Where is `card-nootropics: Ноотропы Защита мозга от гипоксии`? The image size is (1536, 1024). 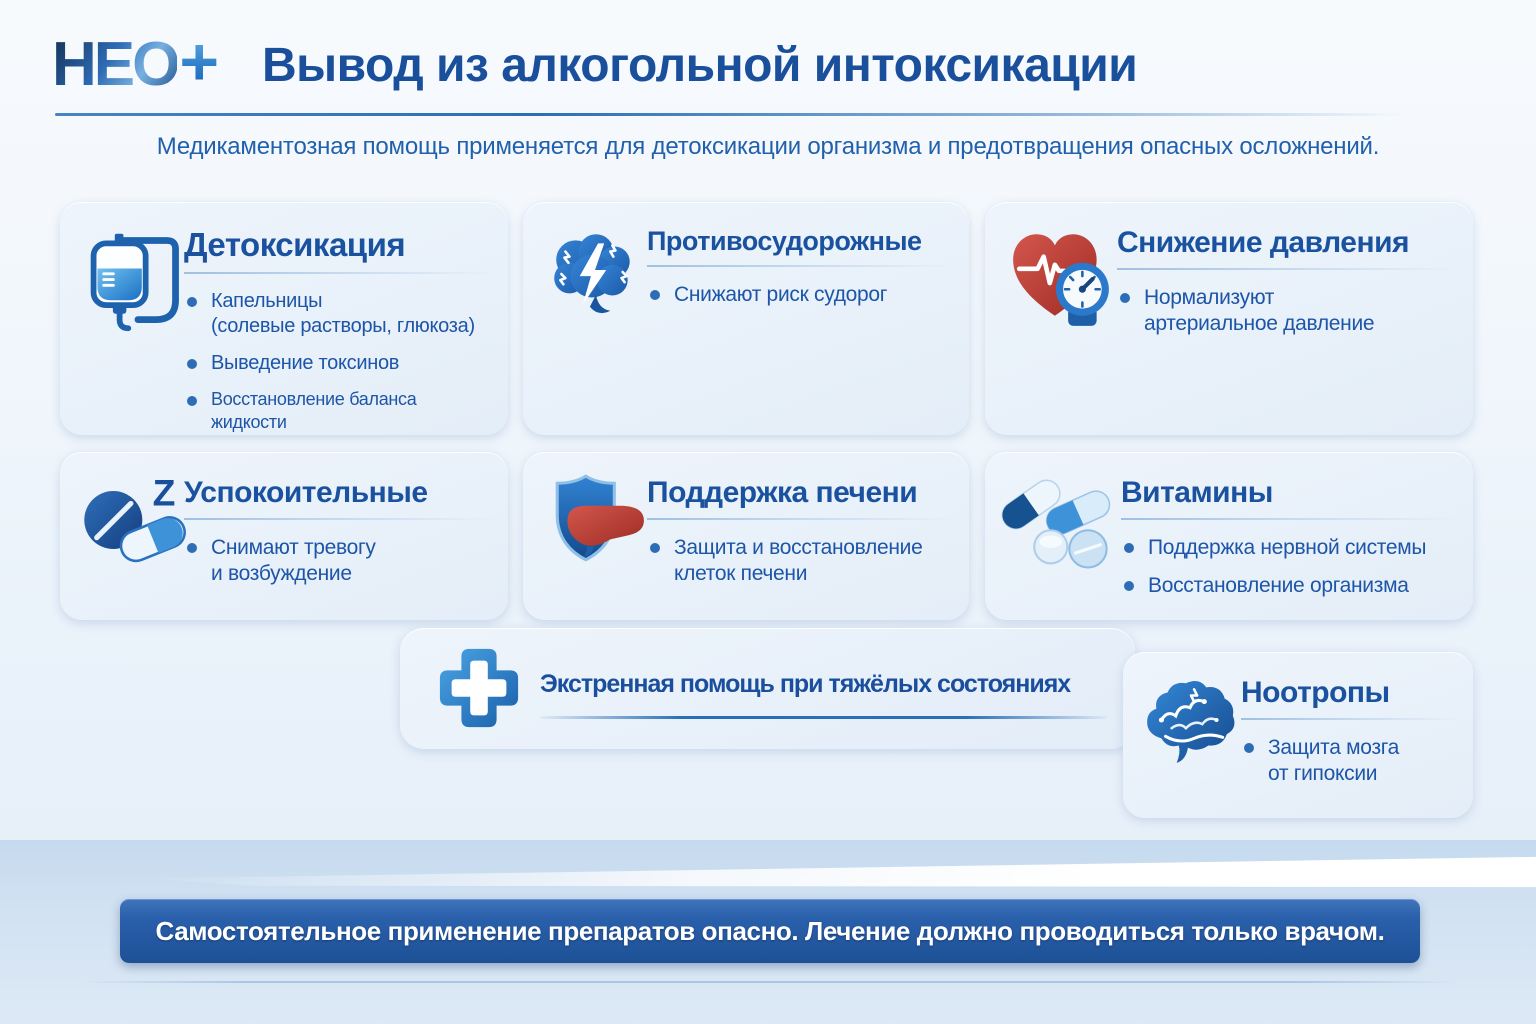 card-nootropics: Ноотропы Защита мозга от гипоксии is located at coordinates (1298, 735).